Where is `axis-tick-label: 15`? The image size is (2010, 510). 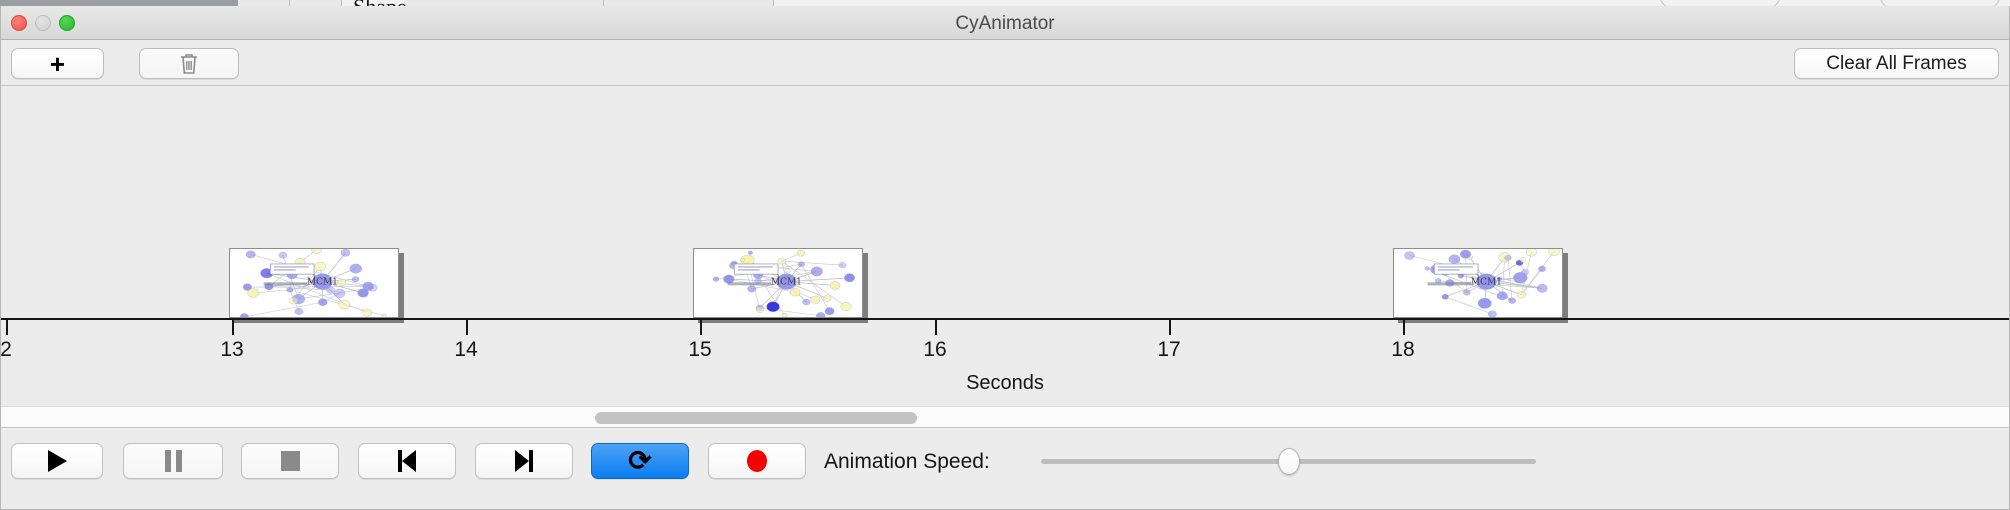
axis-tick-label: 15 is located at coordinates (700, 349).